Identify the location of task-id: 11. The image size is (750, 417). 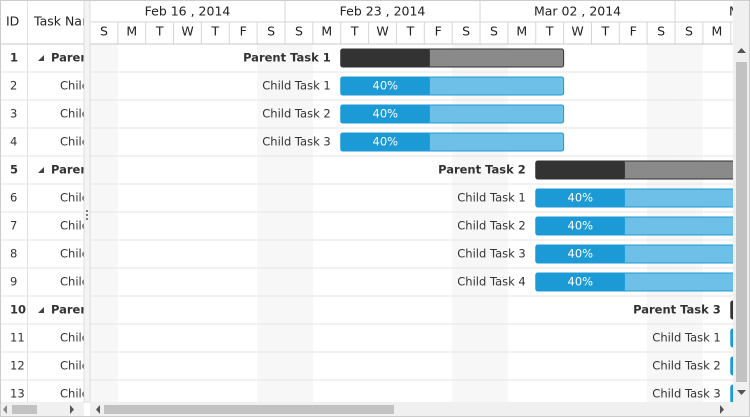
(17, 338).